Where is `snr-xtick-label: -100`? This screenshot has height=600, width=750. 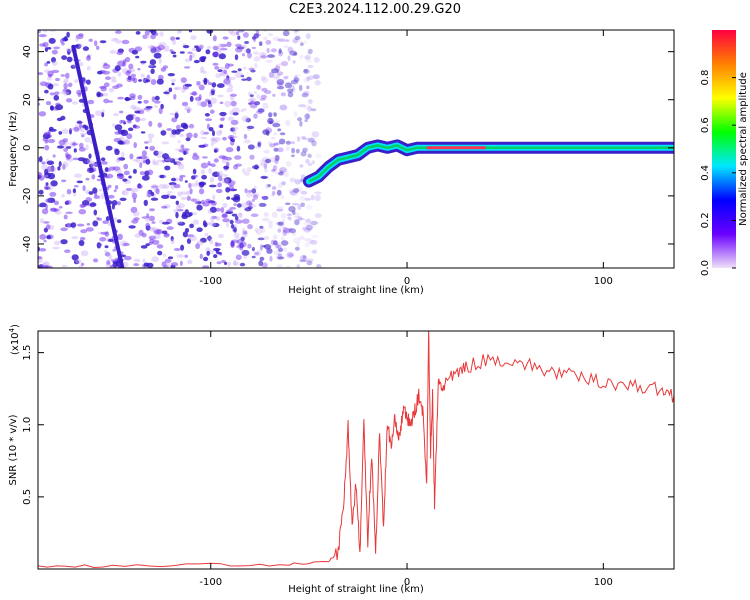
snr-xtick-label: -100 is located at coordinates (210, 582).